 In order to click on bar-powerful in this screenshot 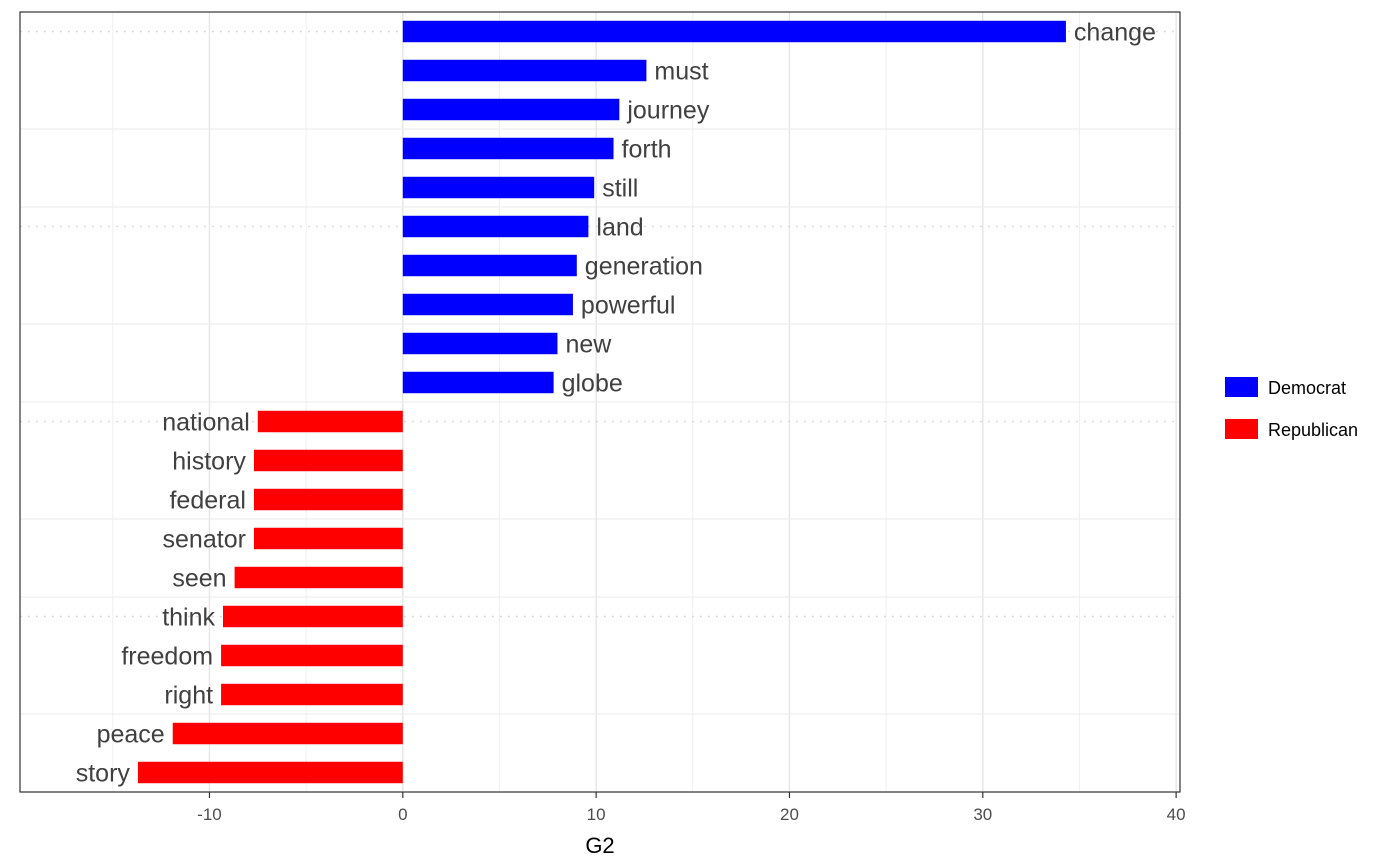, I will do `click(487, 304)`.